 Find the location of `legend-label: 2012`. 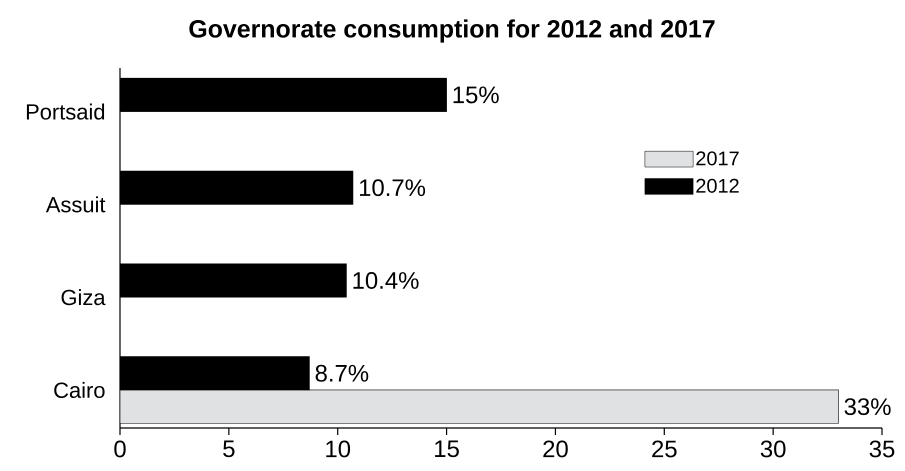

legend-label: 2012 is located at coordinates (717, 185).